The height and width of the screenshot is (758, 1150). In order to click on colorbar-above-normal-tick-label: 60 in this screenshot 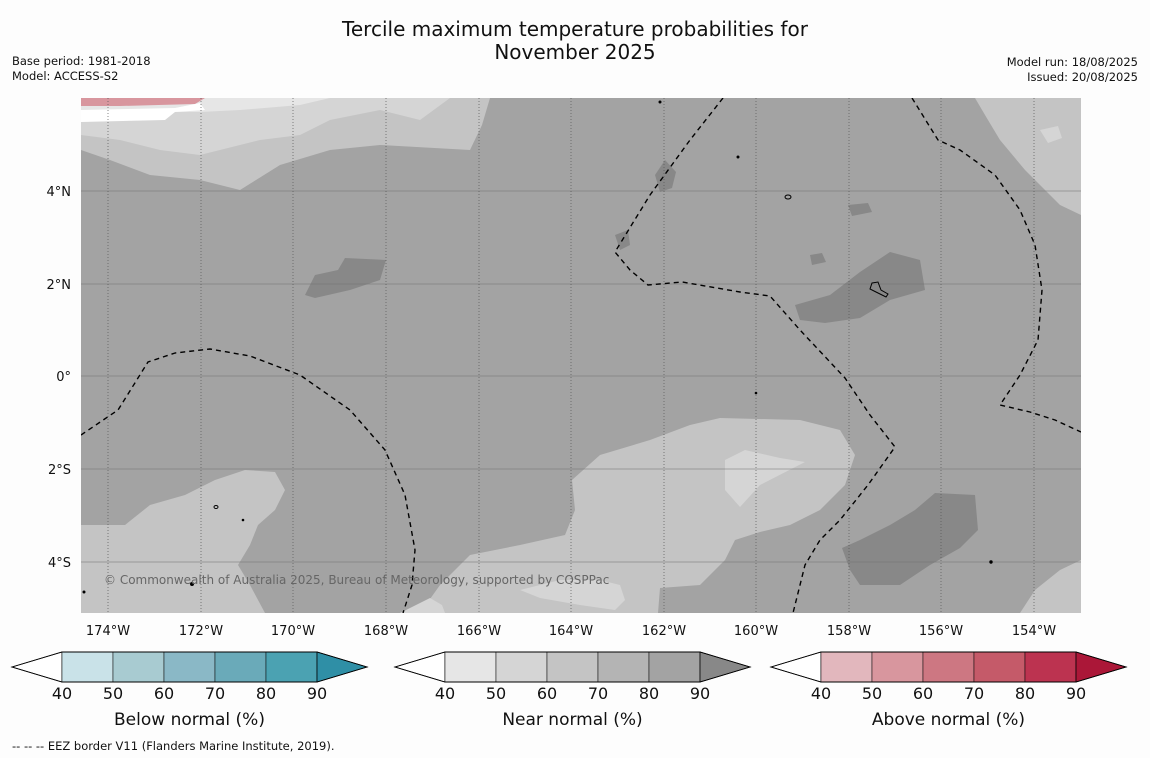, I will do `click(923, 693)`.